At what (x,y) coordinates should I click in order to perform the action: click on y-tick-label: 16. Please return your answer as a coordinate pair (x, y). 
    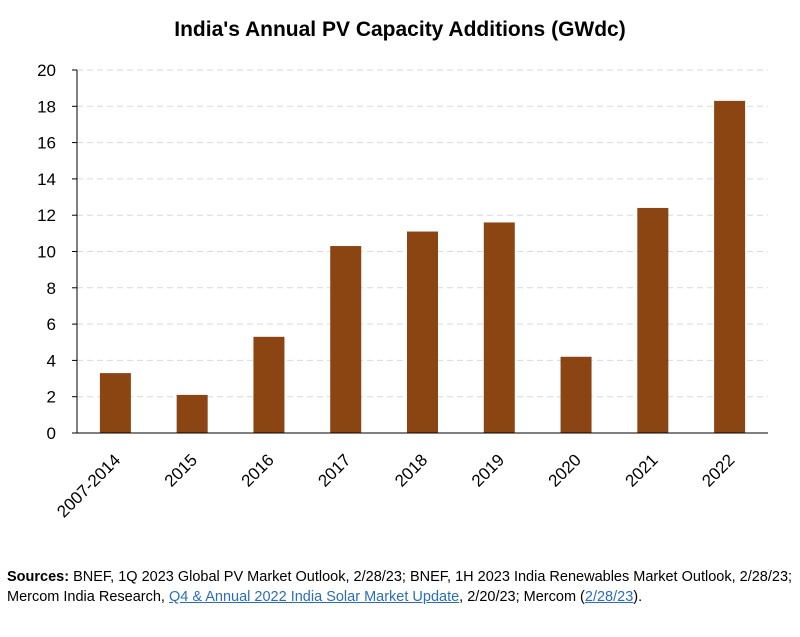
    Looking at the image, I should click on (46, 143).